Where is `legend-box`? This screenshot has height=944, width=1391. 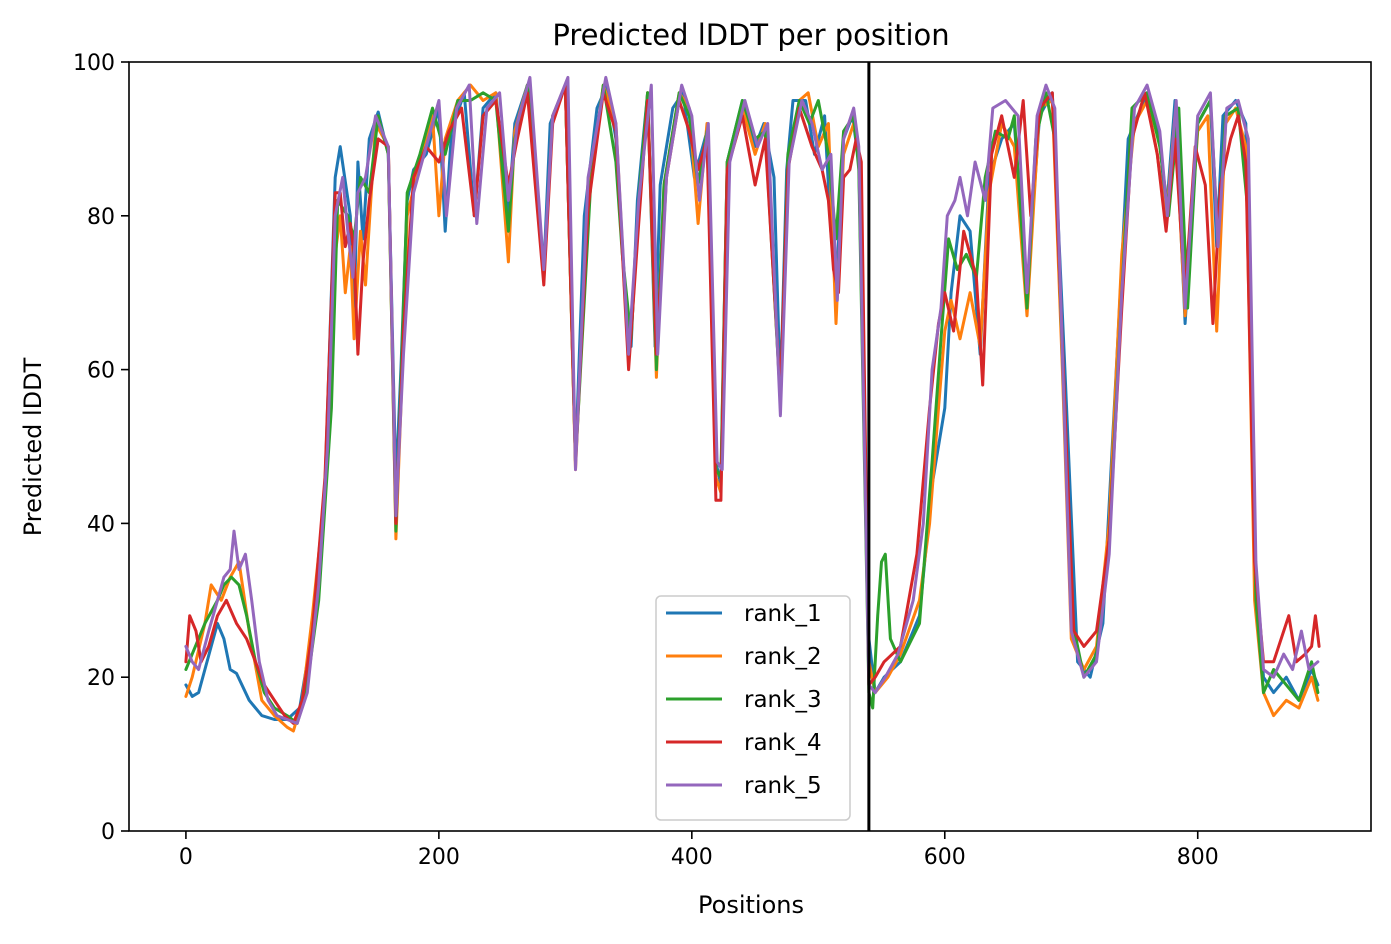 legend-box is located at coordinates (753, 708).